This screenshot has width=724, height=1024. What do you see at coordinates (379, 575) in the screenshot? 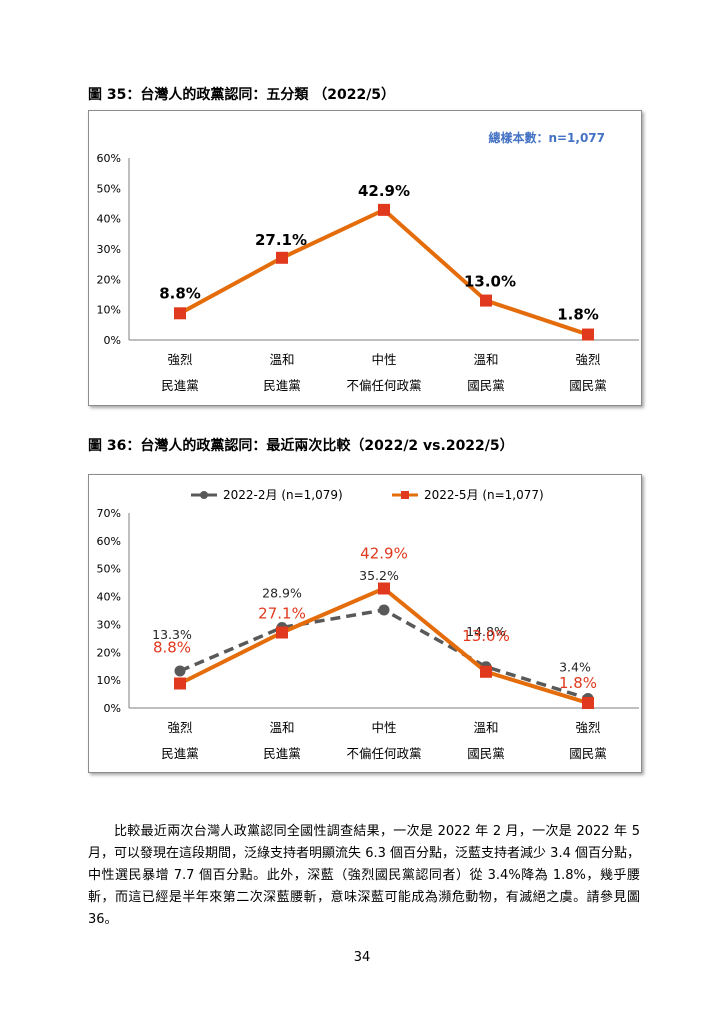
I see `data-label-feb: 35.2%` at bounding box center [379, 575].